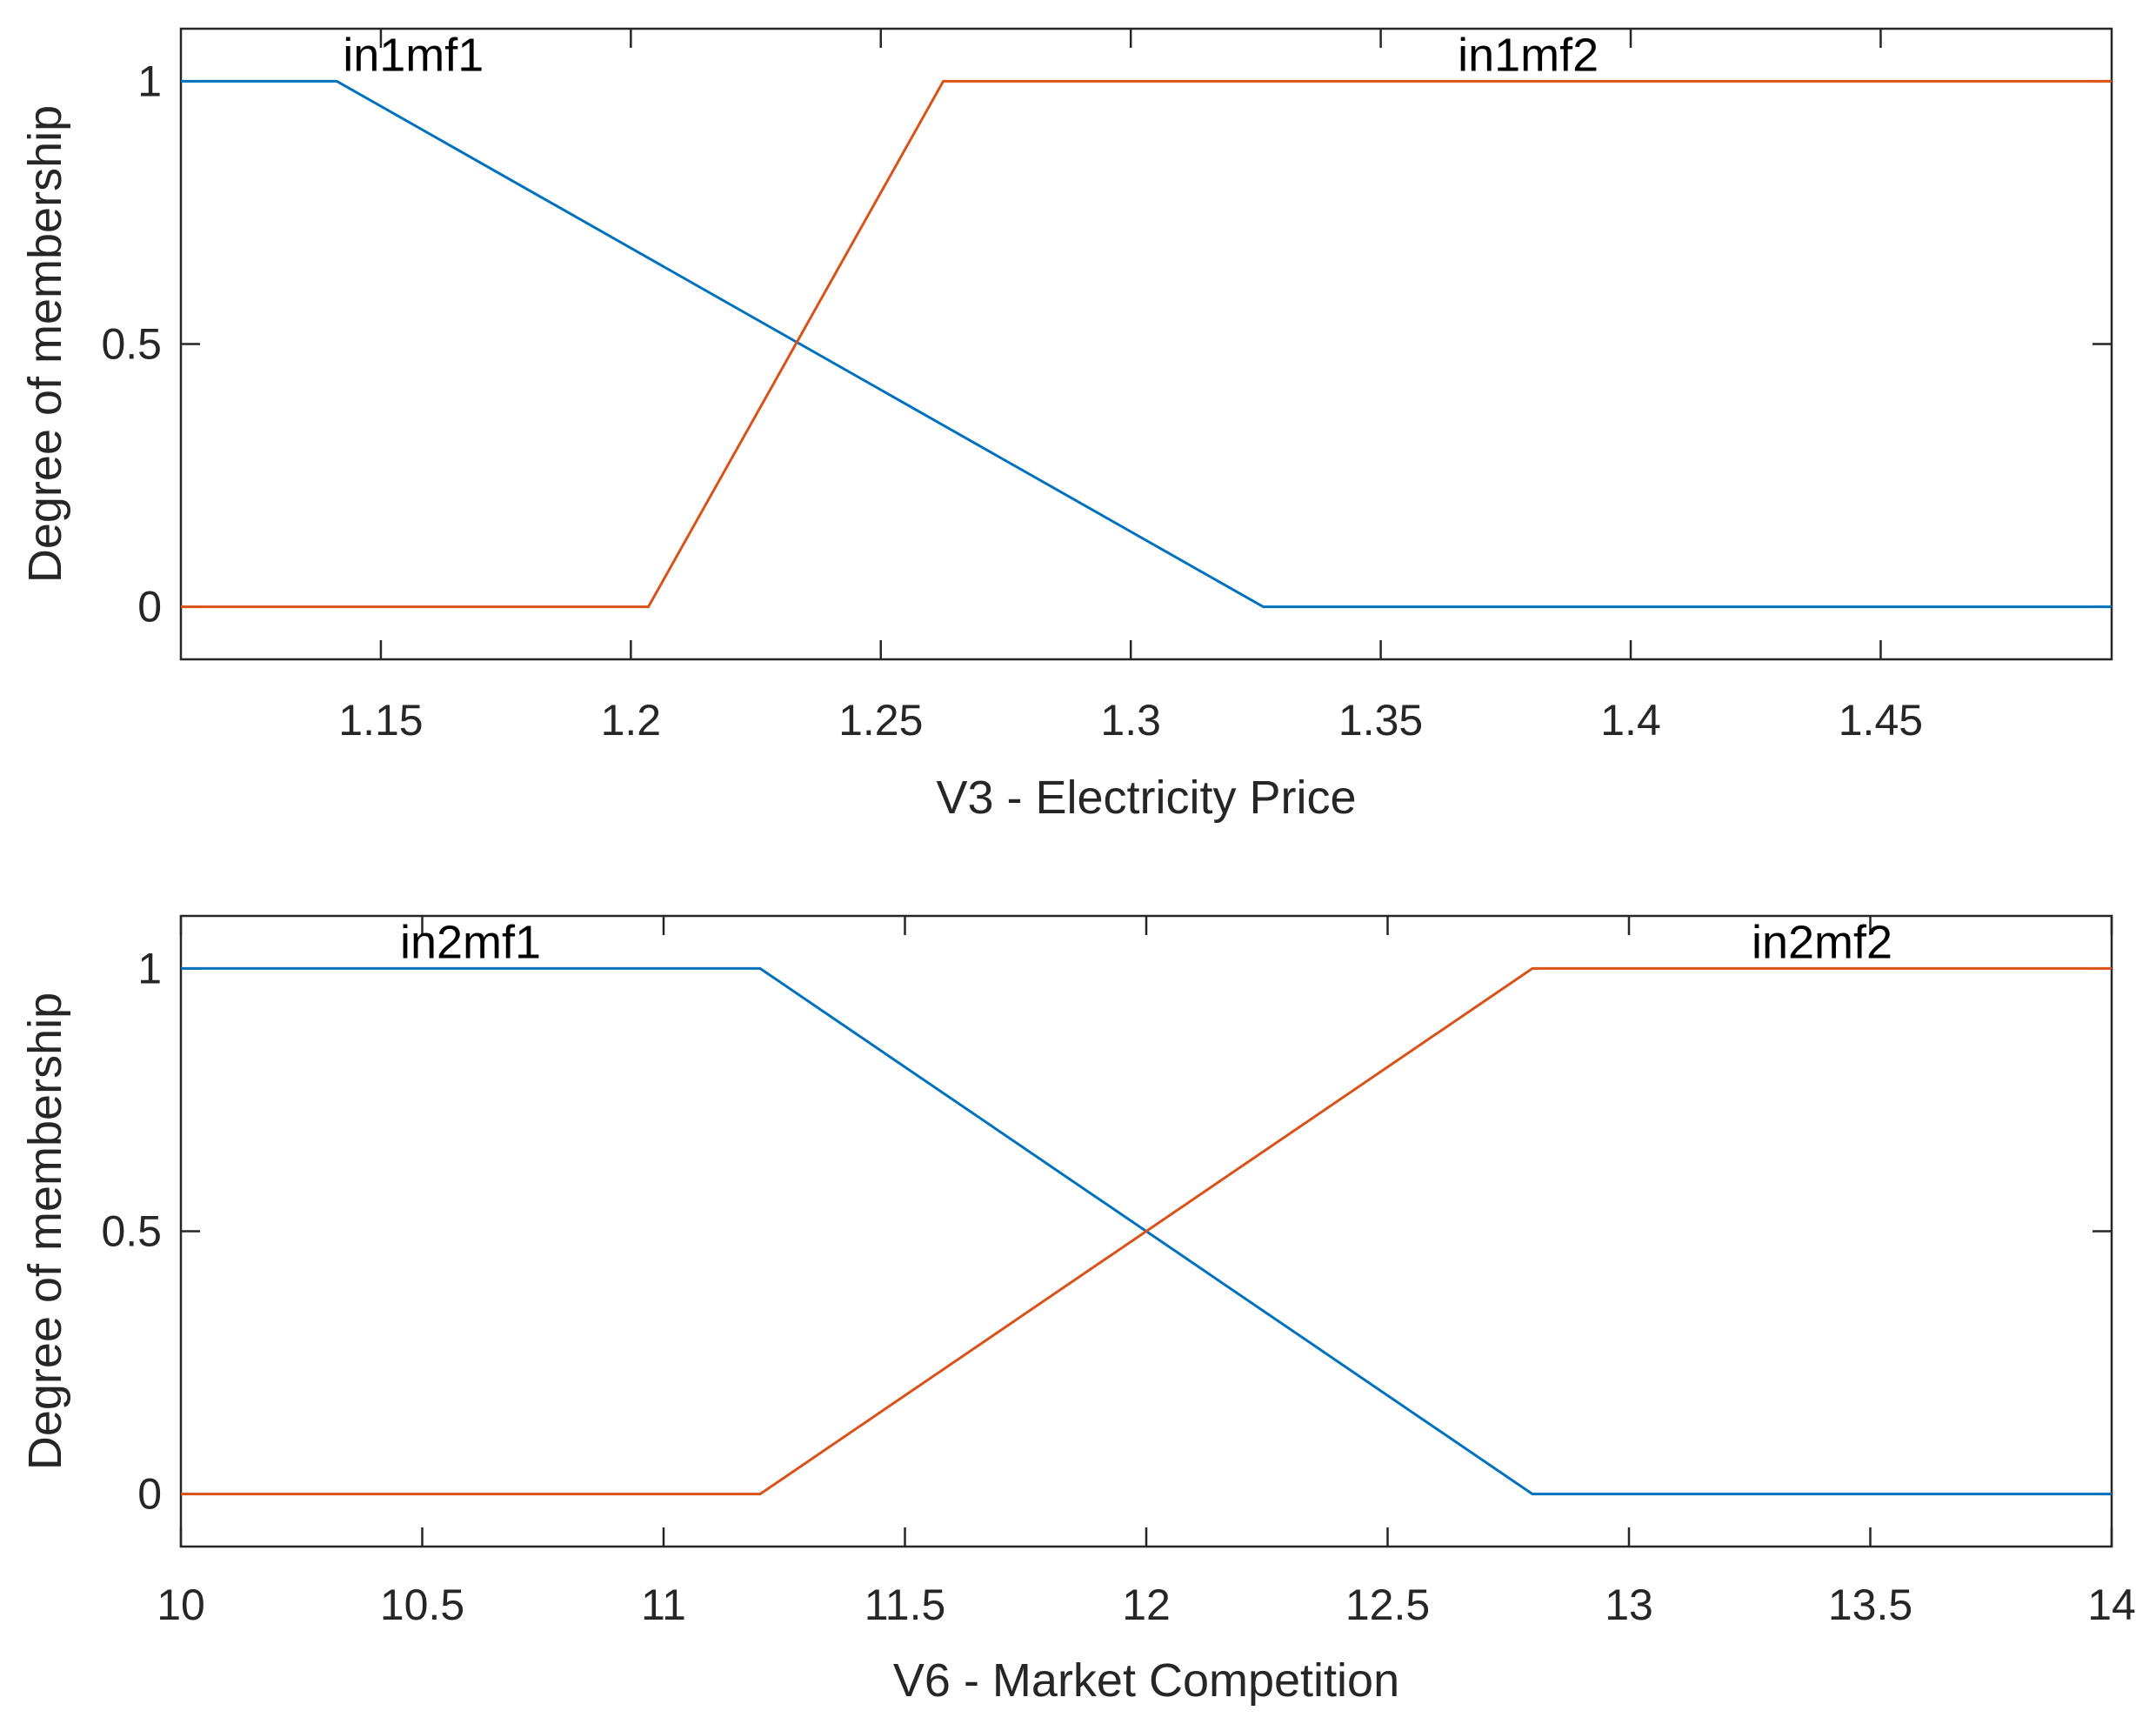 Image resolution: width=2156 pixels, height=1724 pixels. What do you see at coordinates (1146, 1605) in the screenshot?
I see `x-tick-label: 12` at bounding box center [1146, 1605].